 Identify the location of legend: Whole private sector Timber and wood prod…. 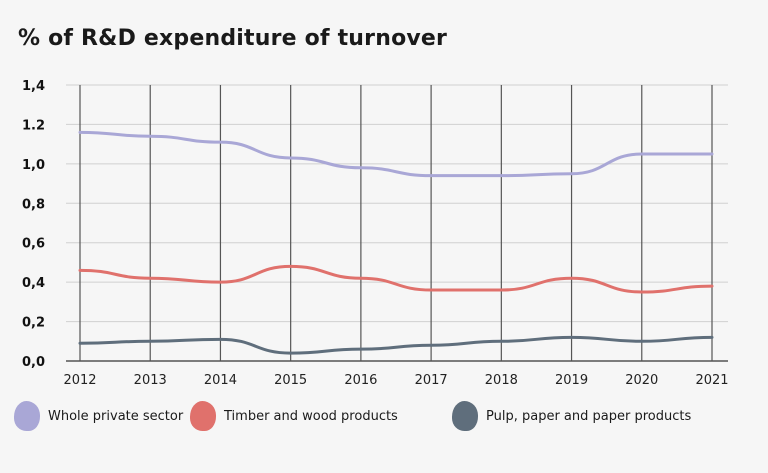
(384, 418).